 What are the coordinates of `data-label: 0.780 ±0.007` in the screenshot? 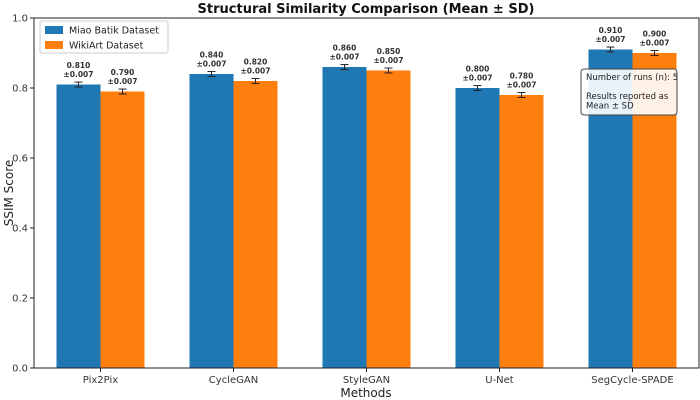 It's located at (521, 81).